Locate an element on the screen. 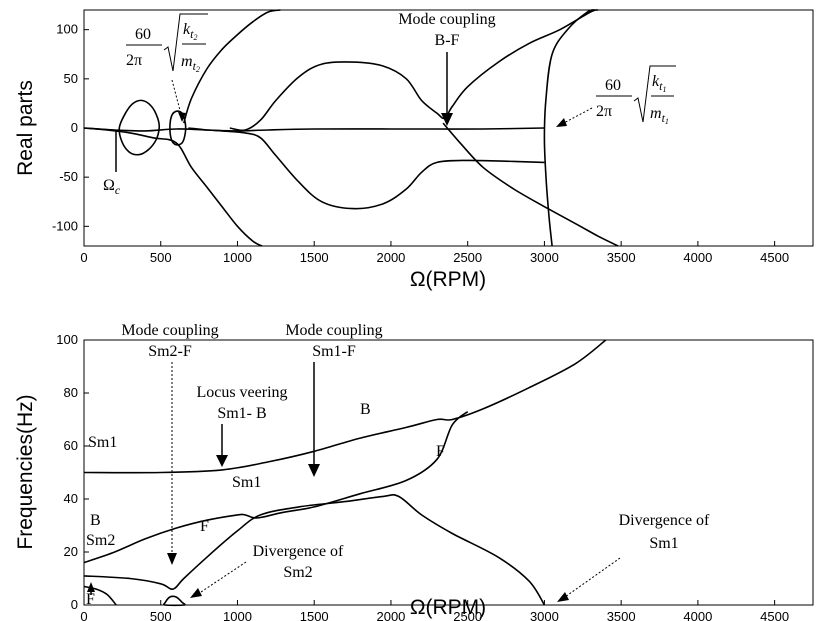 The width and height of the screenshot is (820, 621). divergence-sm2-line1: Divergence of is located at coordinates (298, 551).